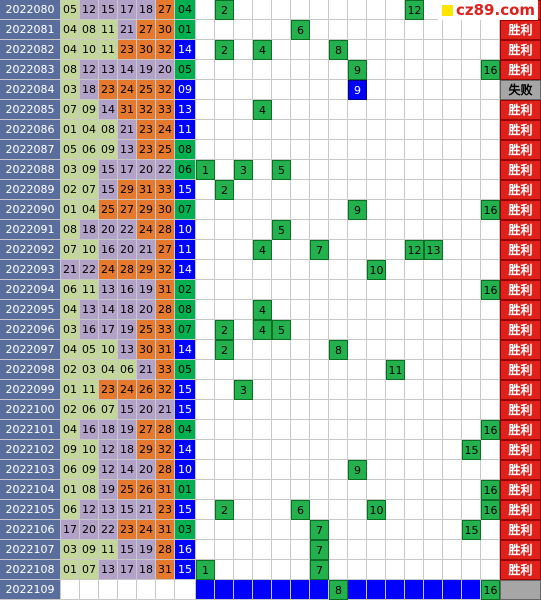 Image resolution: width=541 pixels, height=601 pixels. I want to click on pick-cell: 13, so click(433, 250).